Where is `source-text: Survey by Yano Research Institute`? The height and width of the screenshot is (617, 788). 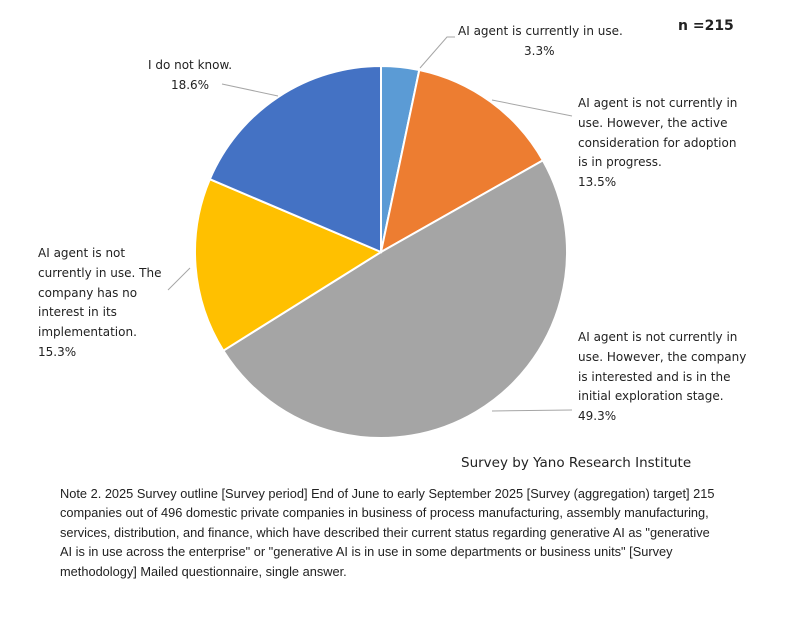
source-text: Survey by Yano Research Institute is located at coordinates (576, 463).